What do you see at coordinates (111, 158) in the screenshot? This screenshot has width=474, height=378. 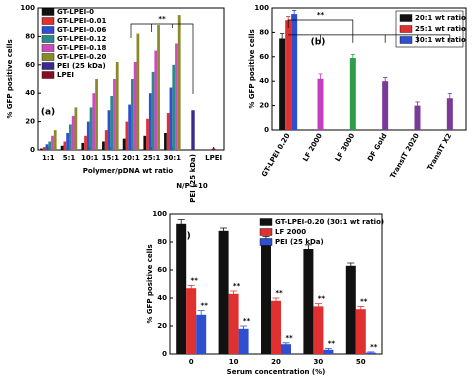 I see `x-tick-label: 15:1` at bounding box center [111, 158].